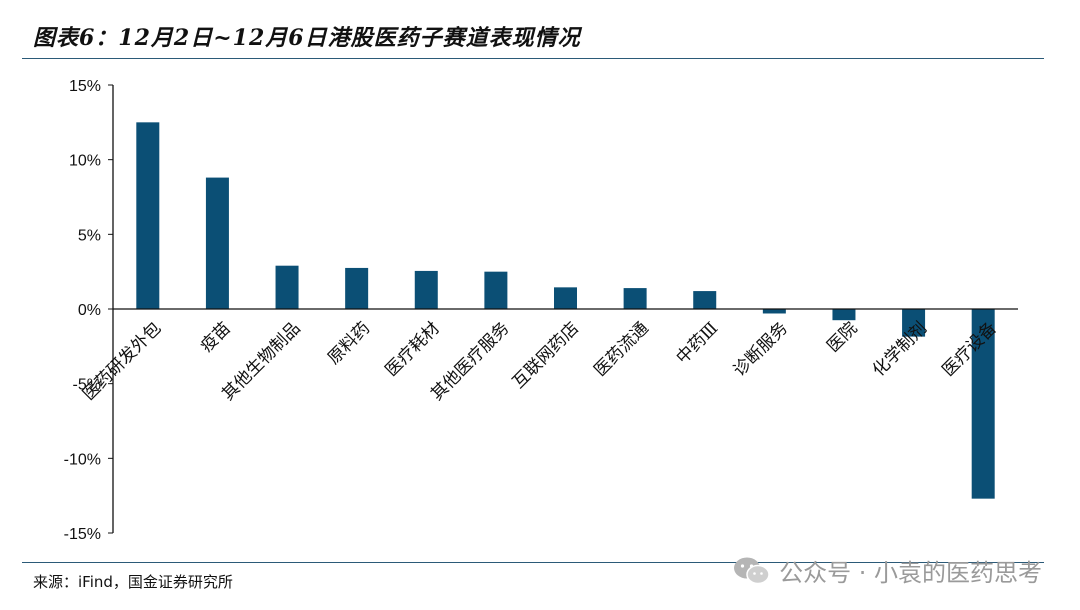  What do you see at coordinates (752, 570) in the screenshot?
I see `wechat-icon` at bounding box center [752, 570].